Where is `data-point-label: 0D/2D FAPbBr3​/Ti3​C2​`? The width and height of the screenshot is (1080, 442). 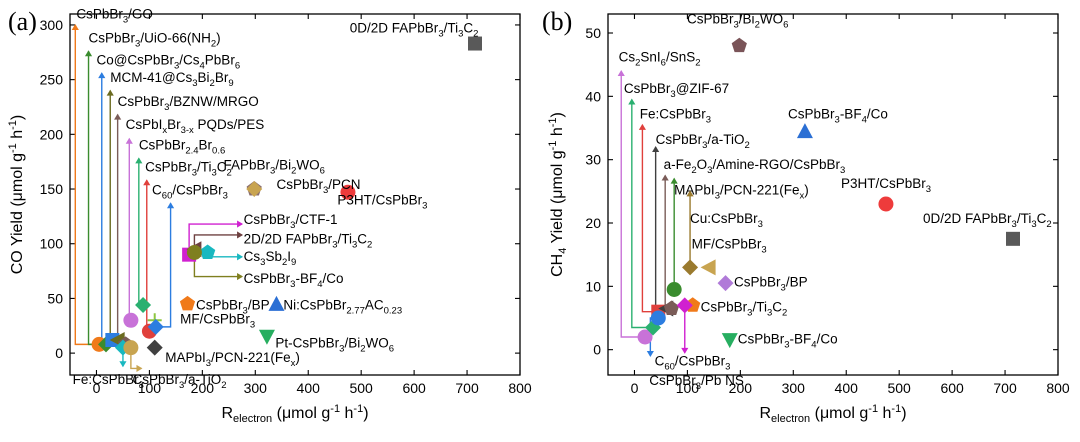 data-point-label: 0D/2D FAPbBr3​/Ti3​C2​ is located at coordinates (414, 30).